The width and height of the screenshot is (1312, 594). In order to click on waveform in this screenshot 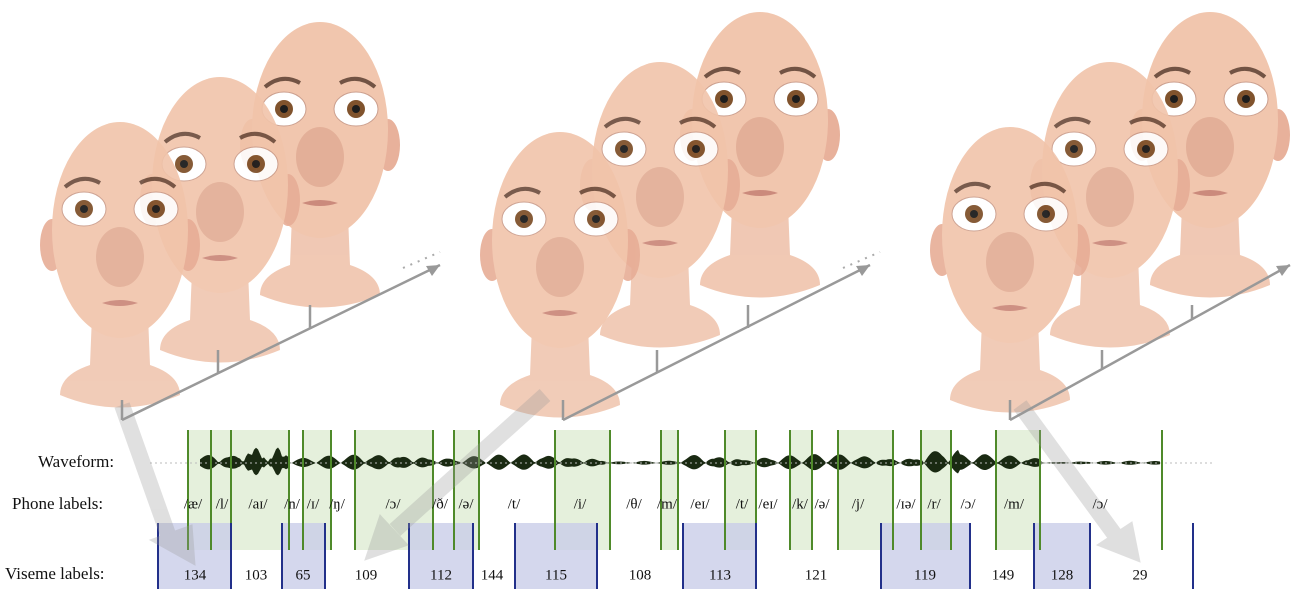, I will do `click(680, 461)`.